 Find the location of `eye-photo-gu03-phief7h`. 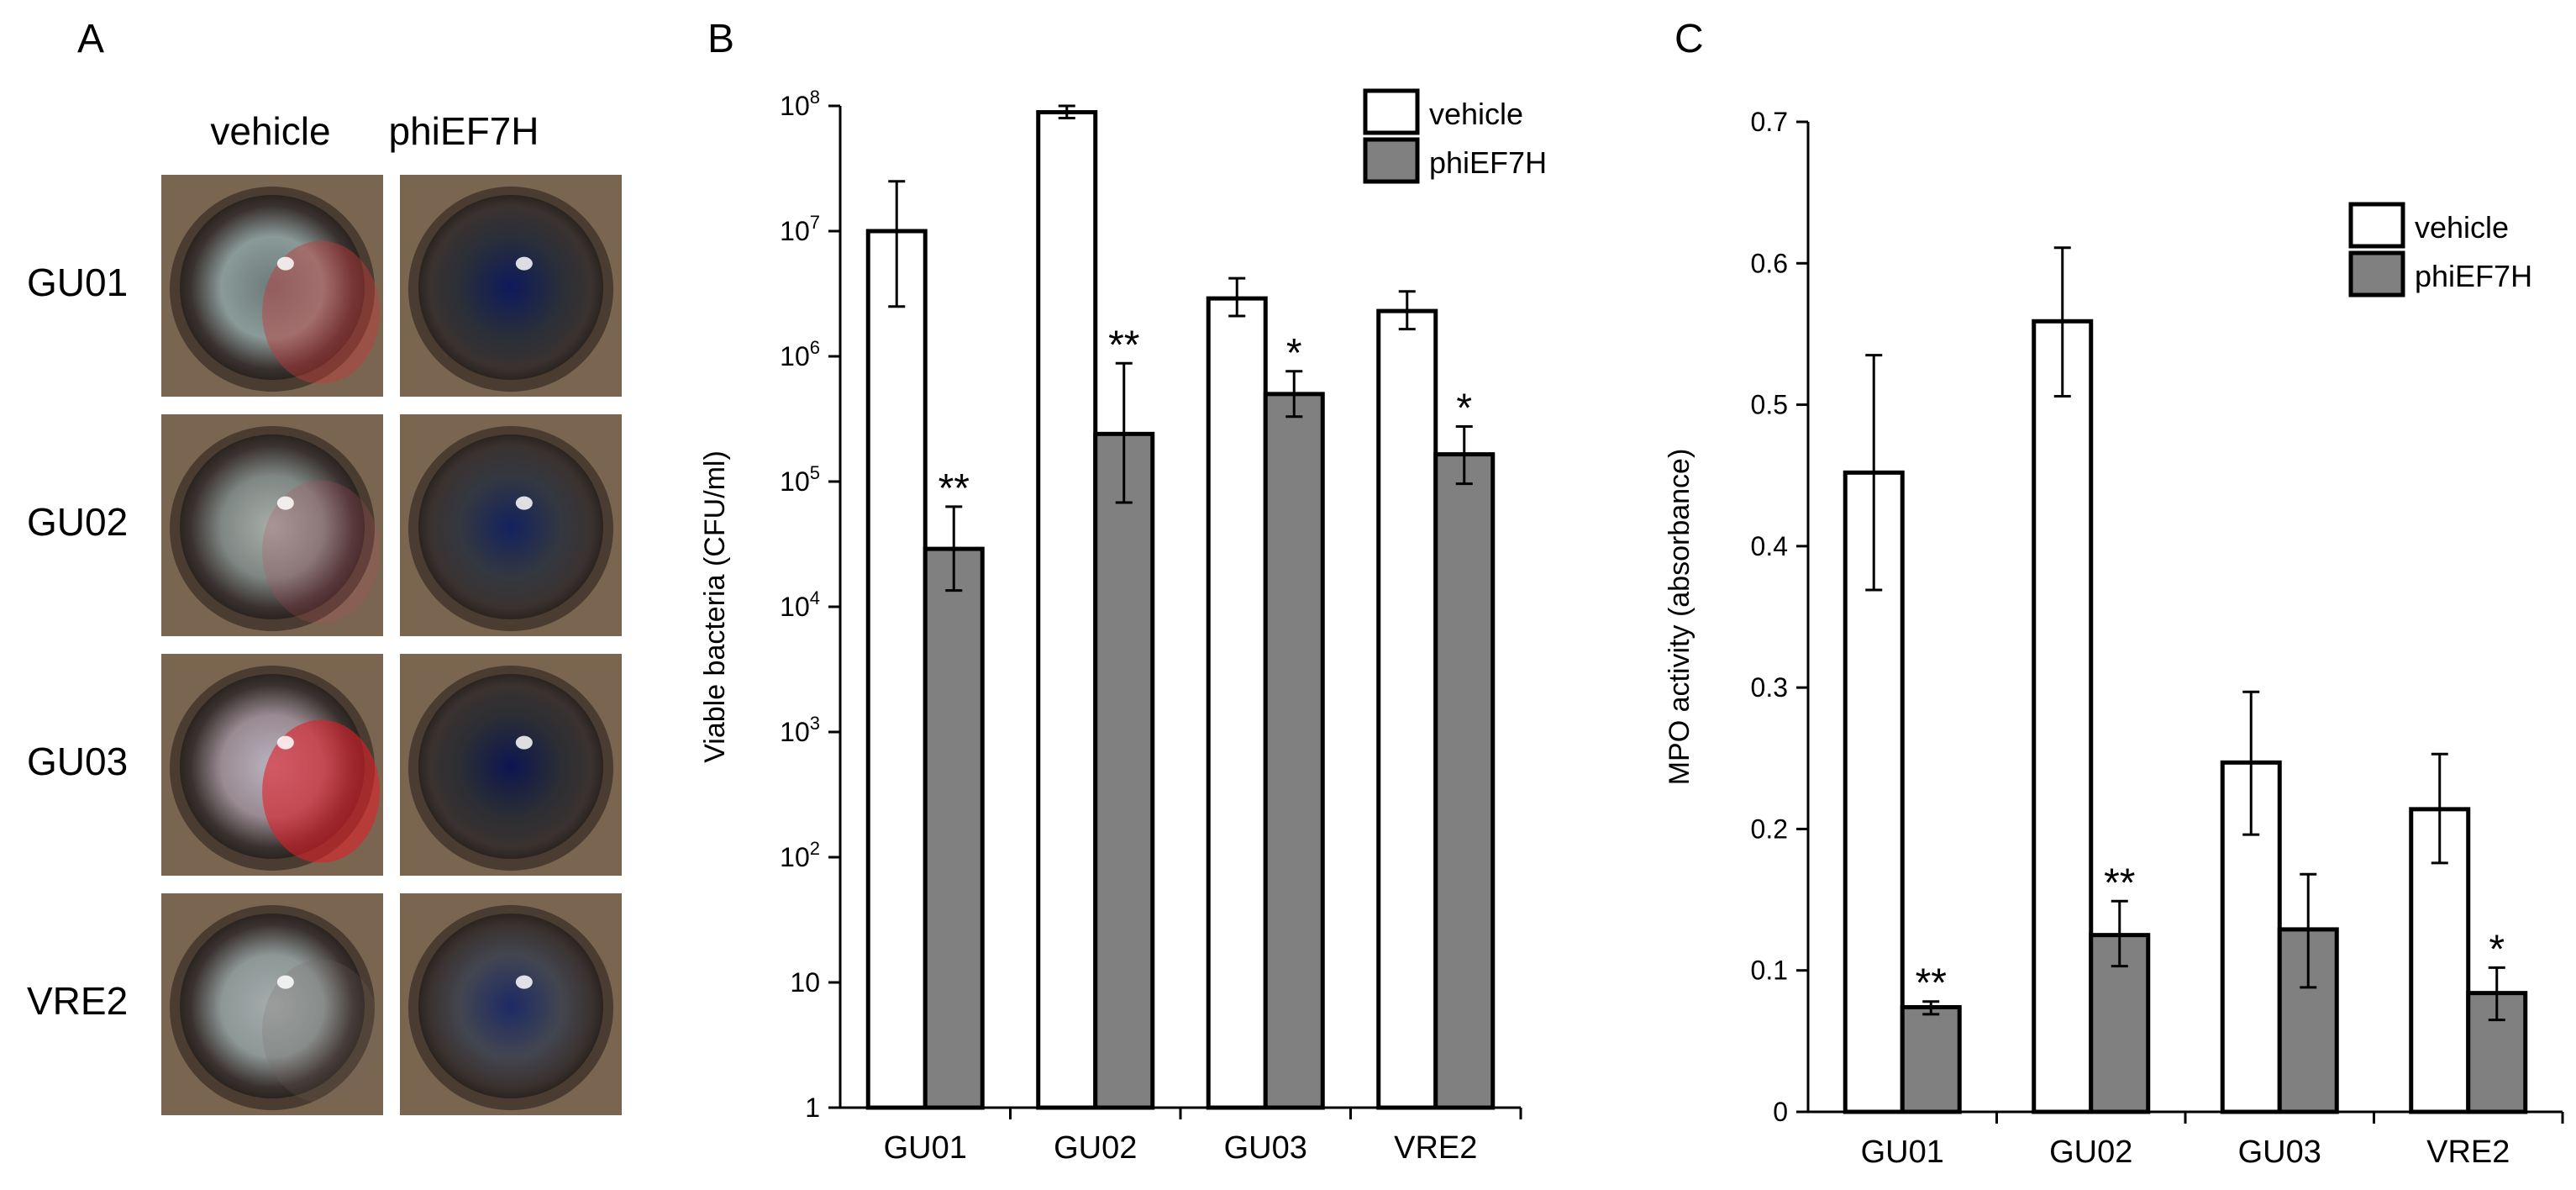

eye-photo-gu03-phief7h is located at coordinates (511, 765).